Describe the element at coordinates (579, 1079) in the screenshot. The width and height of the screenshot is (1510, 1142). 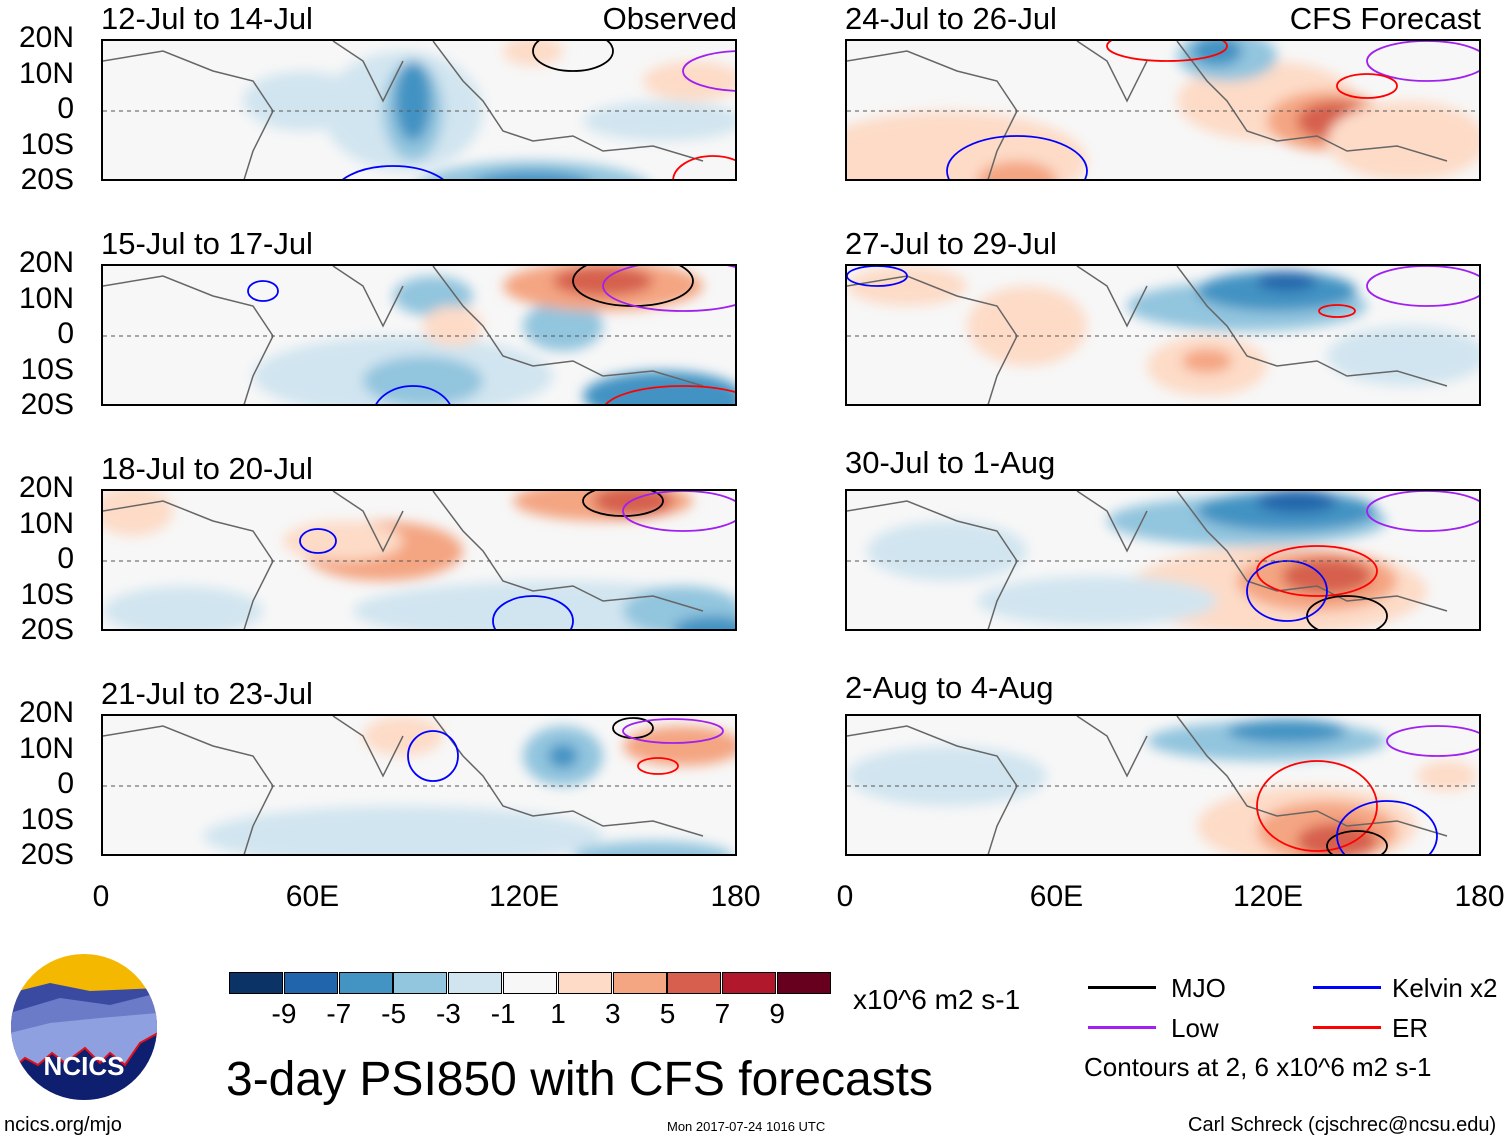
I see `figure-title: 3-day PSI850 with CFS forecasts` at that location.